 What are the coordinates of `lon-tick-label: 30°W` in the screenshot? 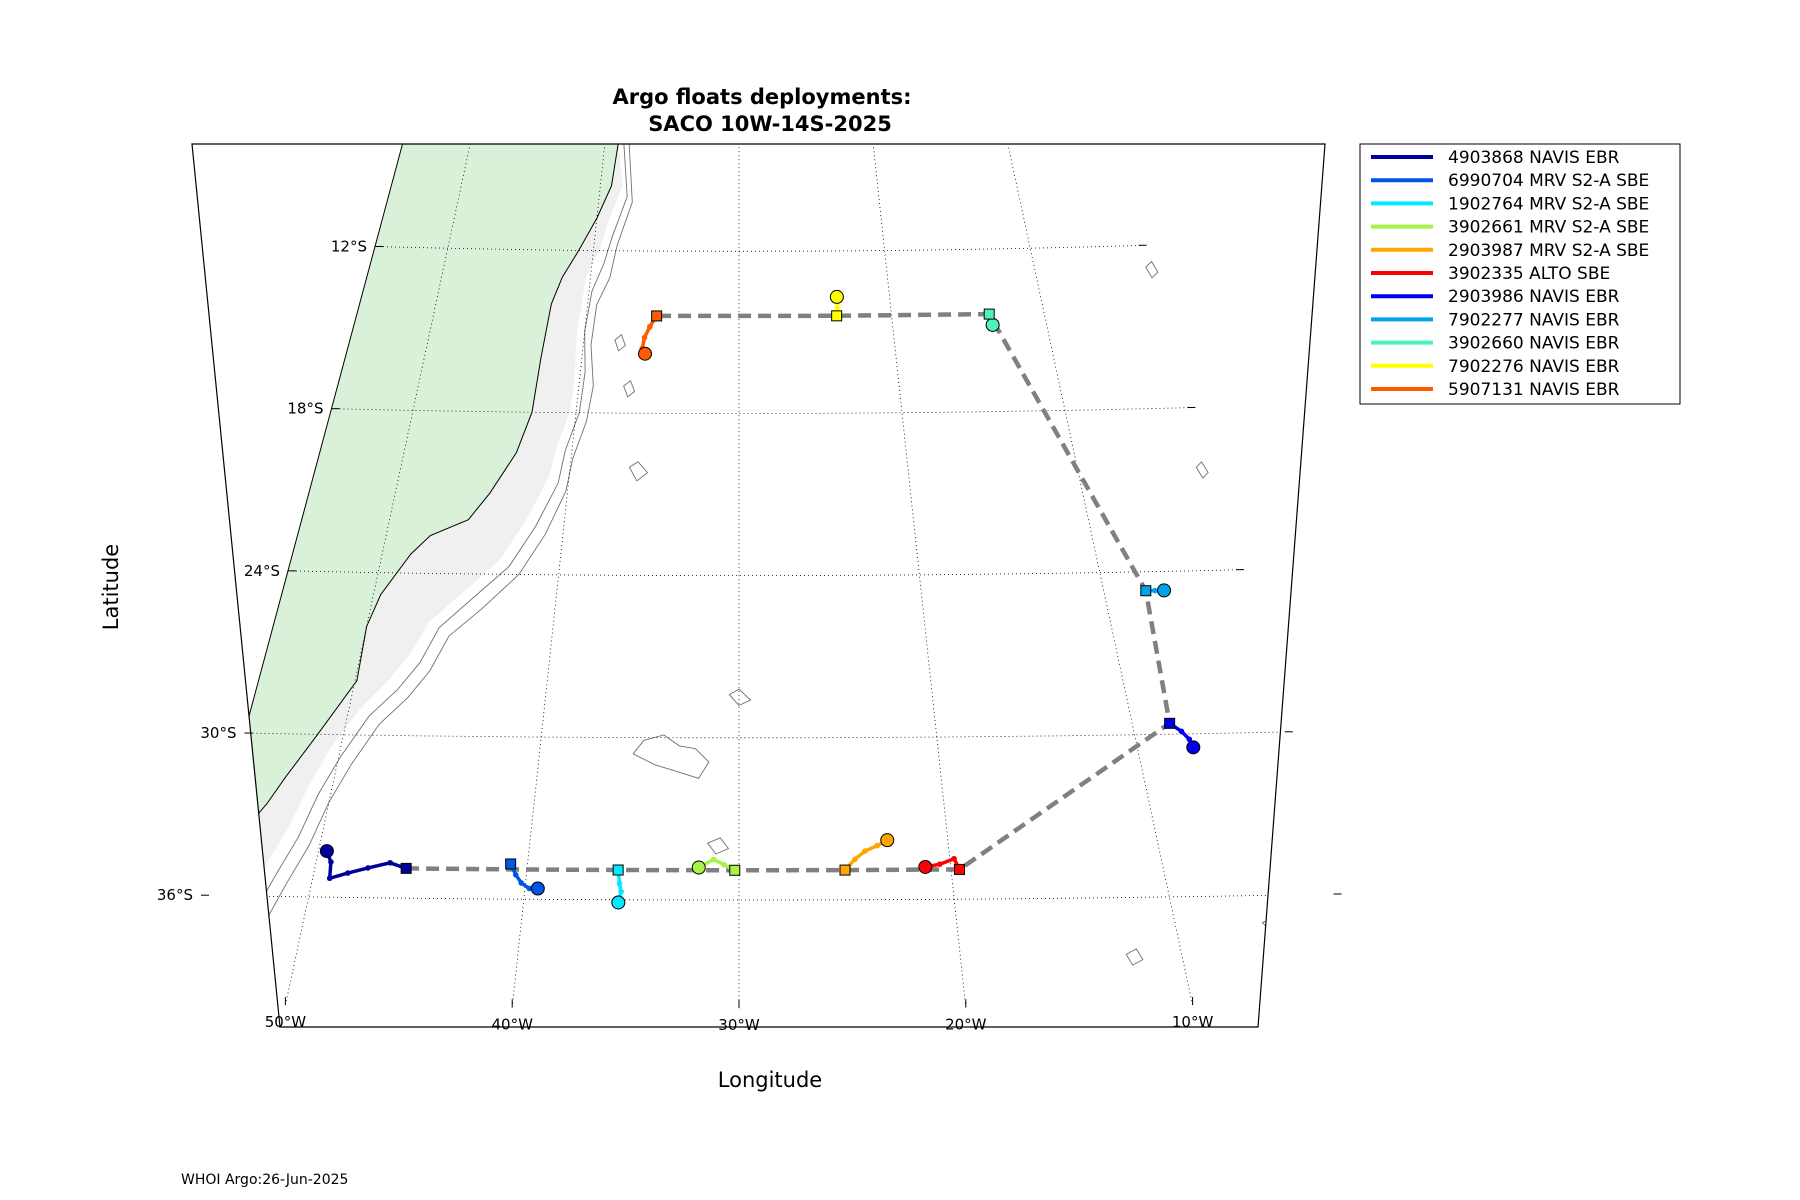 It's located at (739, 1025).